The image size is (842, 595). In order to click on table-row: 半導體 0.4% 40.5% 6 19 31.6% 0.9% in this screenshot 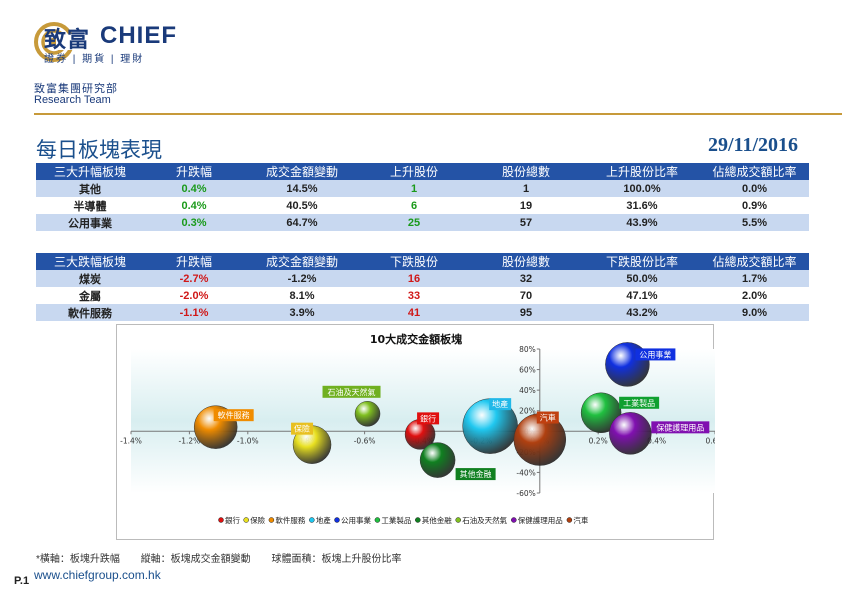, I will do `click(422, 205)`.